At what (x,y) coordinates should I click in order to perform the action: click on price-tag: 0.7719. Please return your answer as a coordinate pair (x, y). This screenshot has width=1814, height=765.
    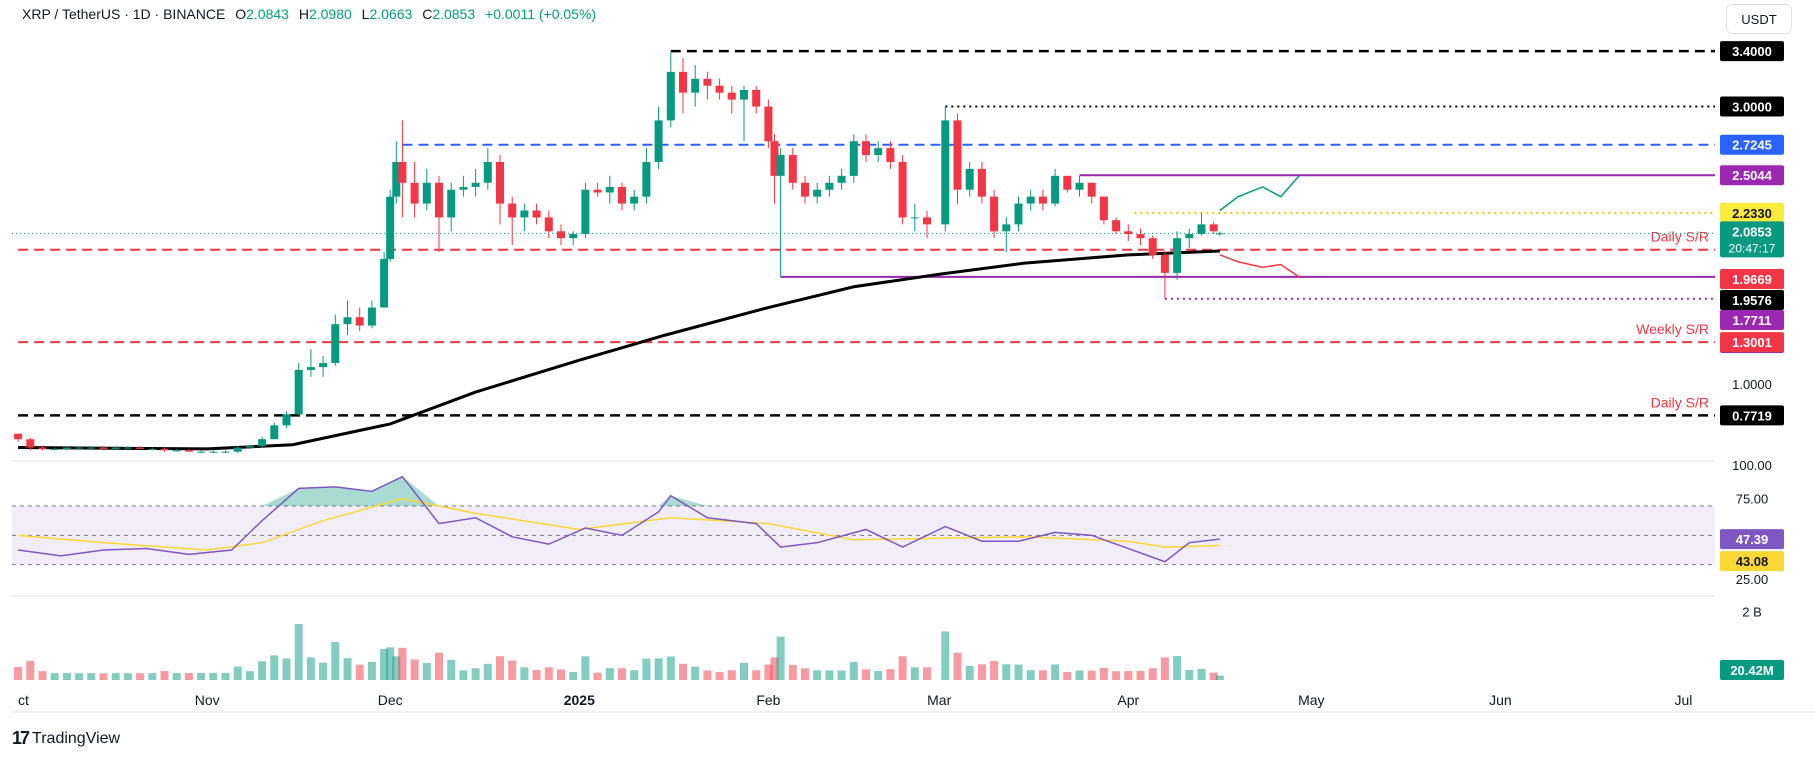
    Looking at the image, I should click on (1752, 415).